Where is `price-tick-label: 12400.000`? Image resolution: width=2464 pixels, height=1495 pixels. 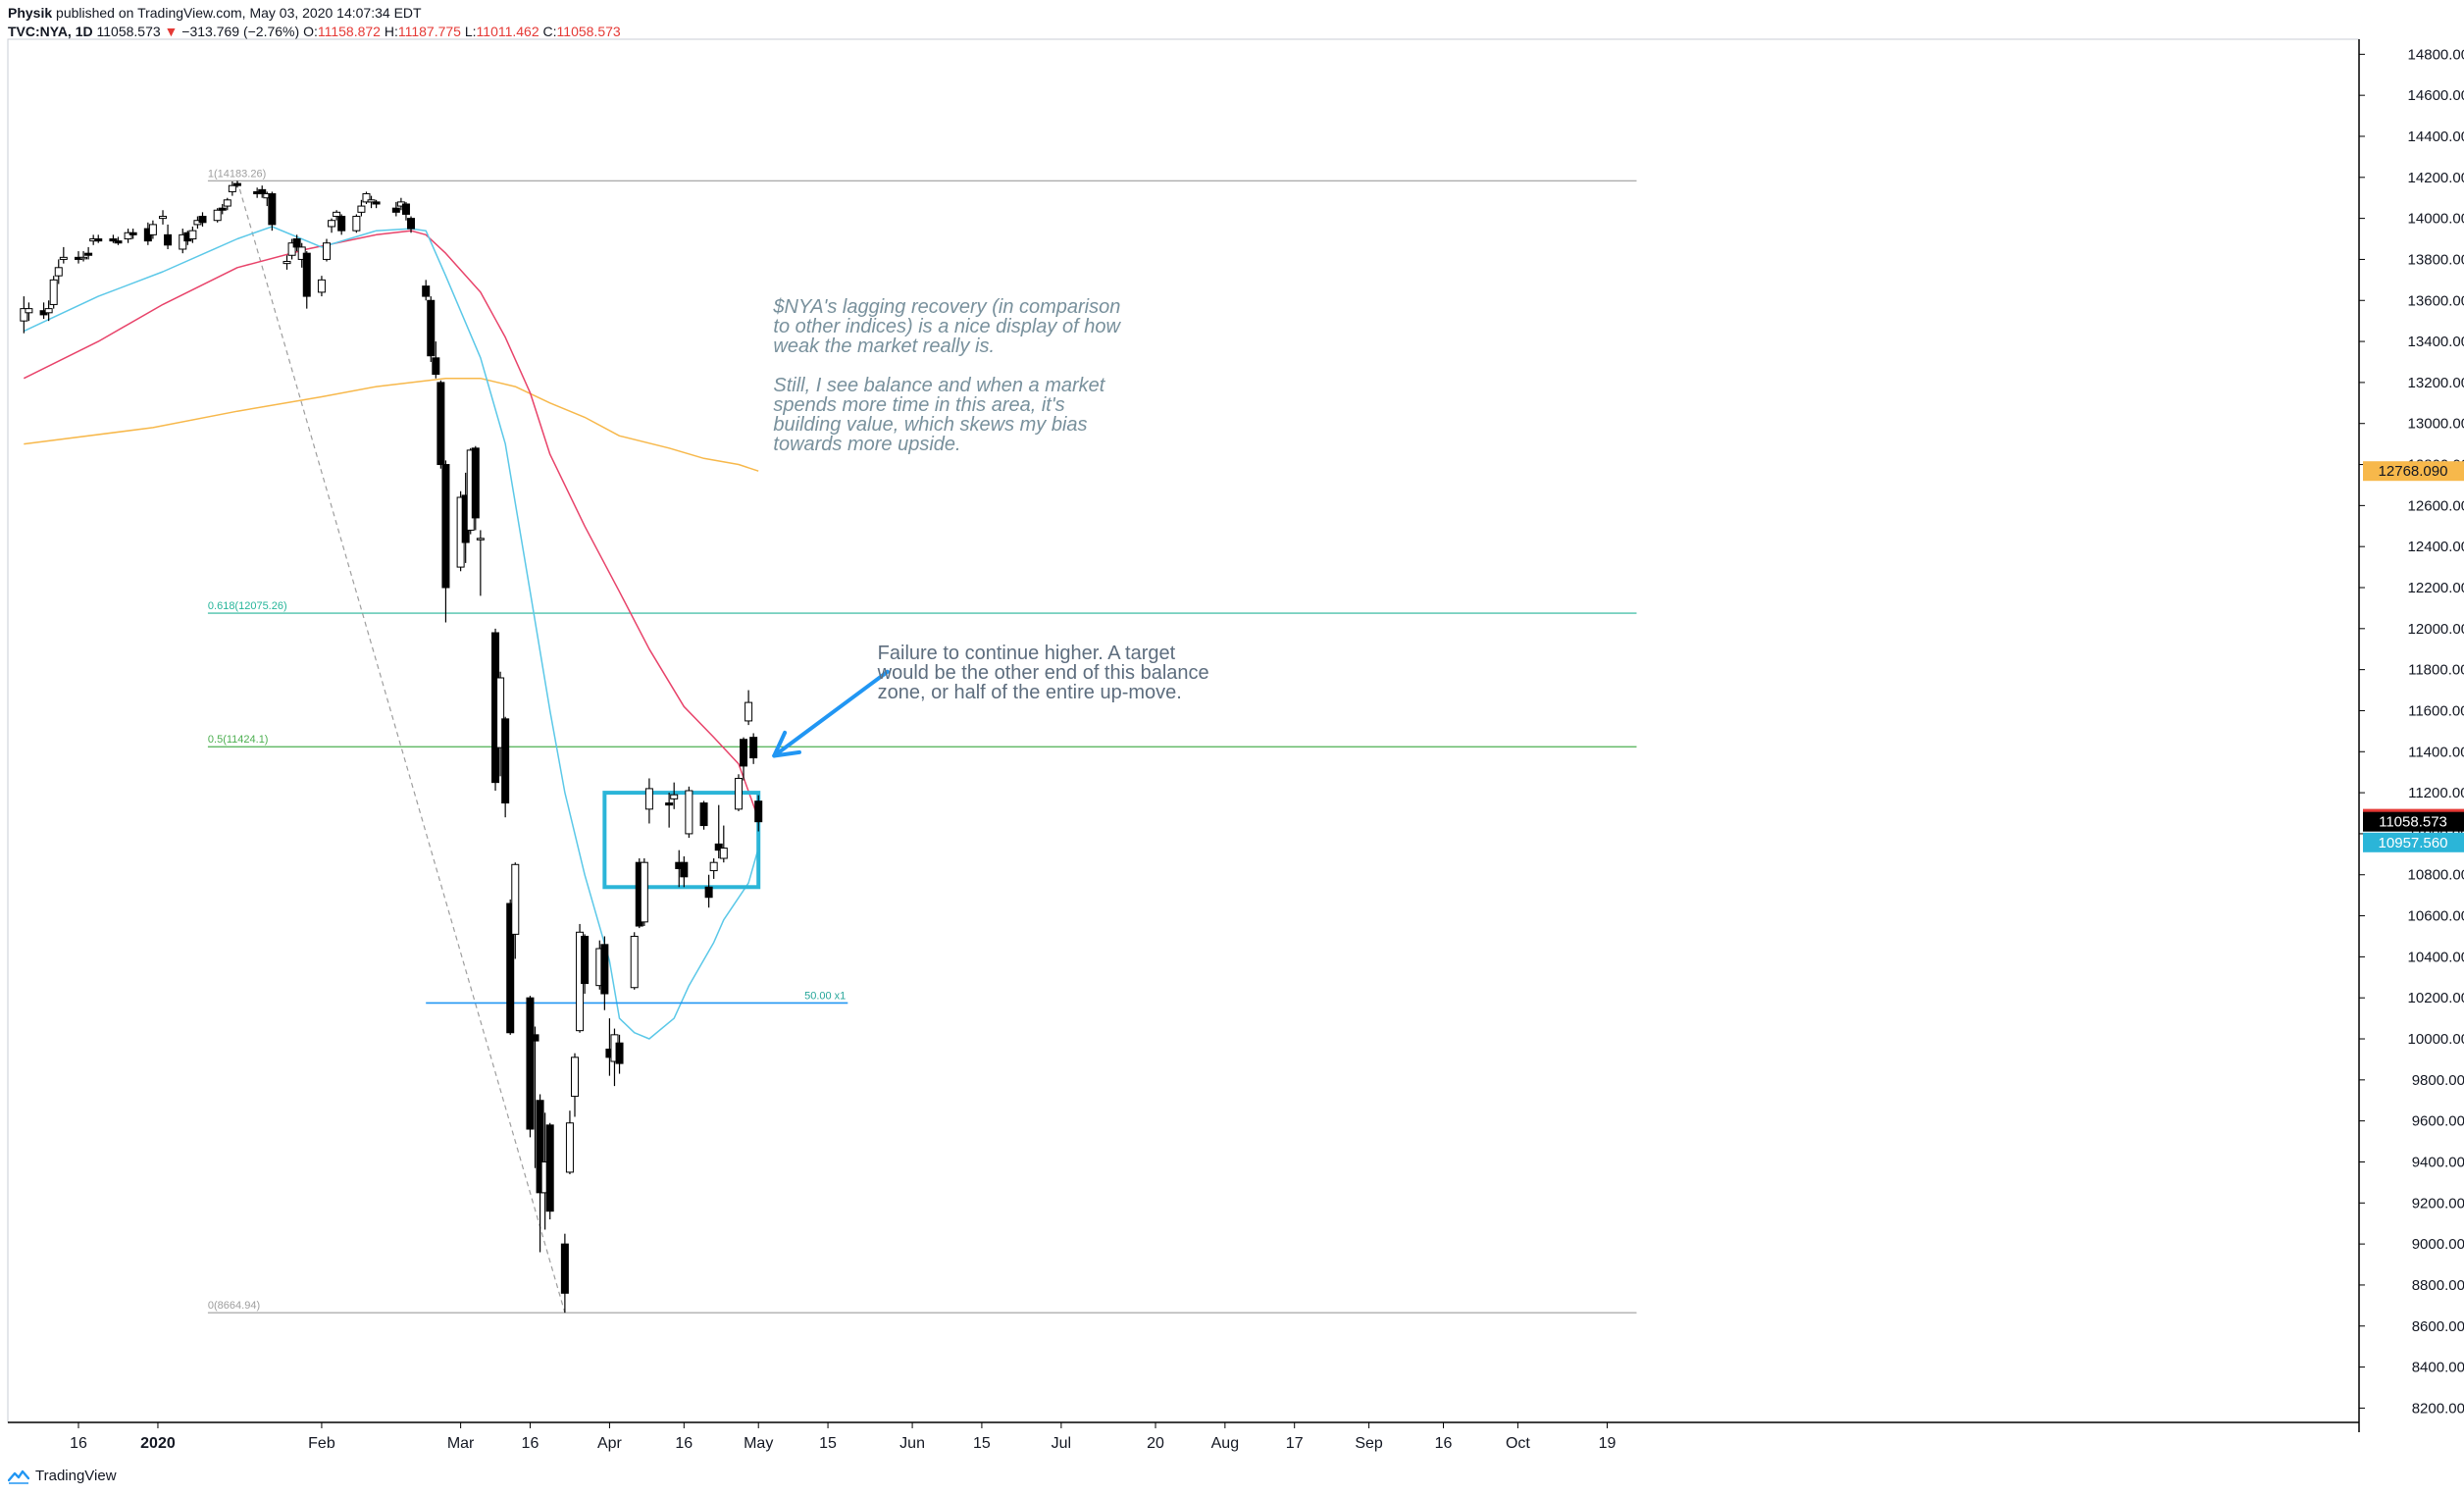 price-tick-label: 12400.000 is located at coordinates (2436, 547).